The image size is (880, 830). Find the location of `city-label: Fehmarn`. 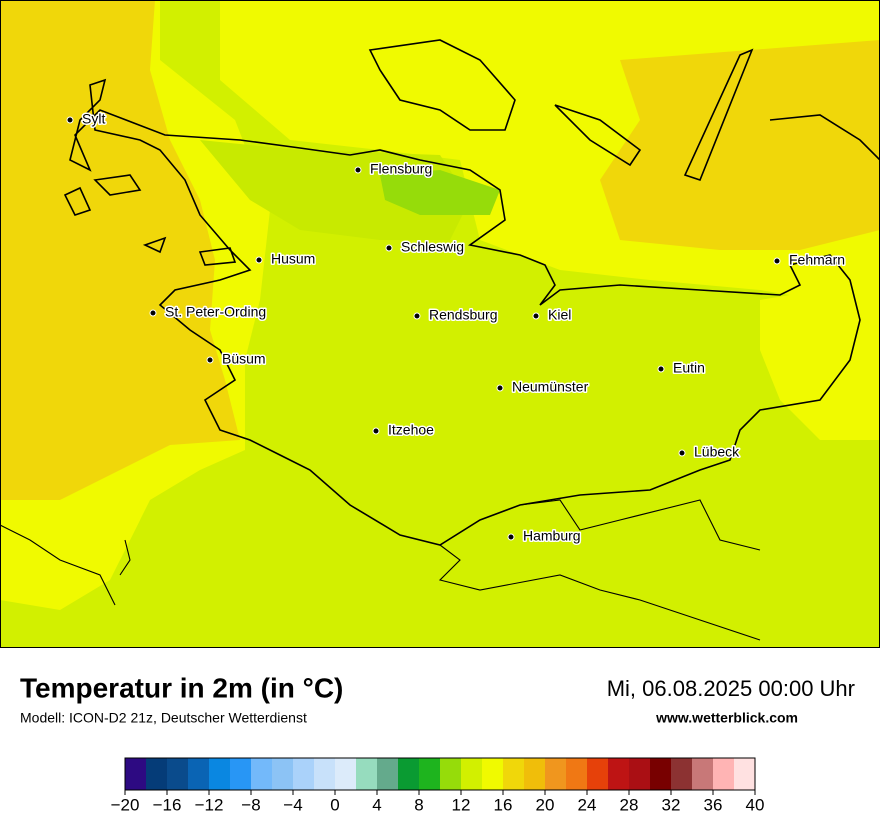

city-label: Fehmarn is located at coordinates (817, 260).